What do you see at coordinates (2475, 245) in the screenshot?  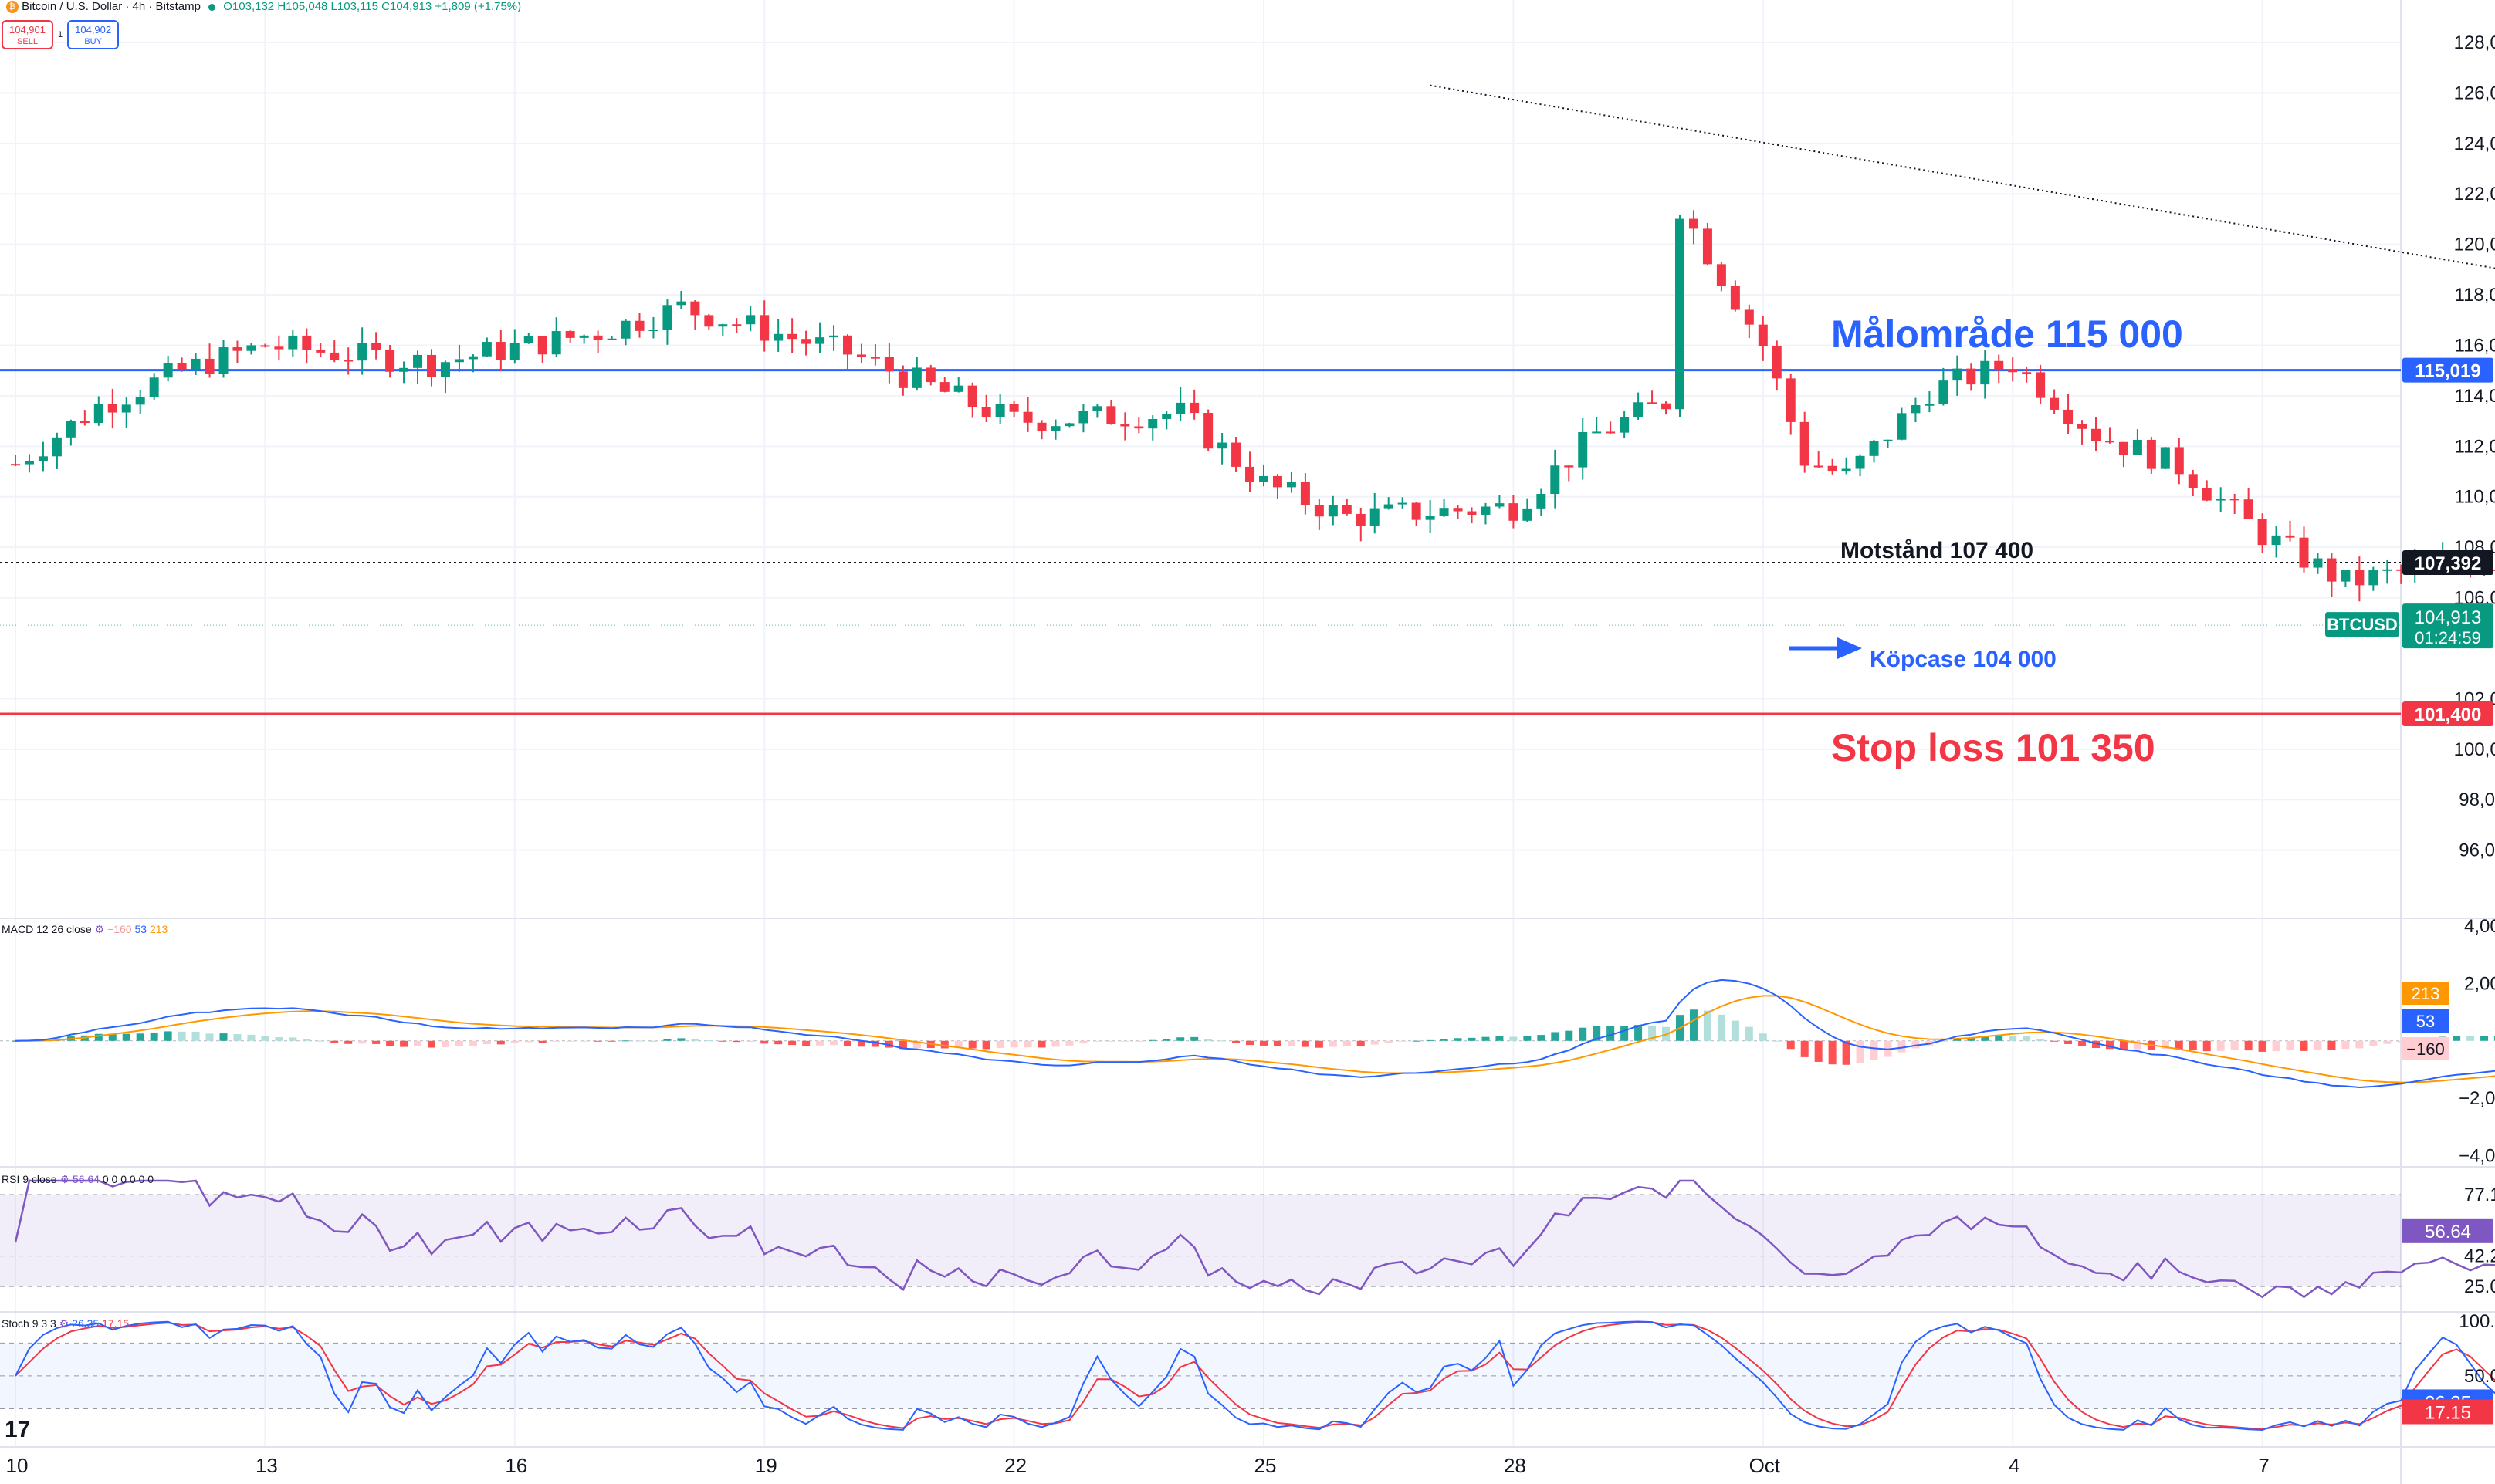 I see `price-tick-label: 120,000` at bounding box center [2475, 245].